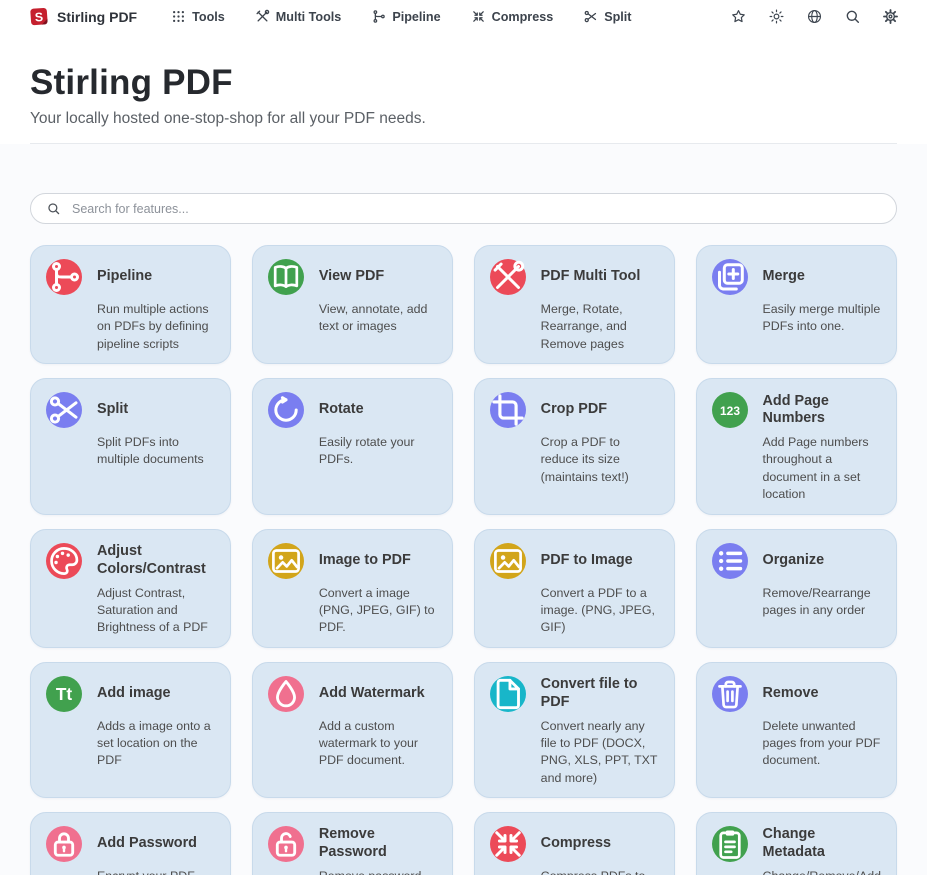 Image resolution: width=927 pixels, height=875 pixels. Describe the element at coordinates (341, 409) in the screenshot. I see `card-title: Rotate` at that location.